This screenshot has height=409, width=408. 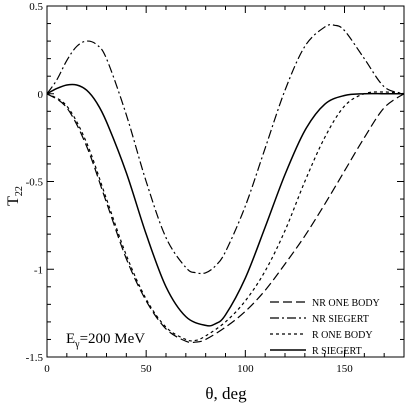 What do you see at coordinates (325, 327) in the screenshot?
I see `legend: NR ONE BODY NR SIEGERT R ONE BODY R SIEGERT` at bounding box center [325, 327].